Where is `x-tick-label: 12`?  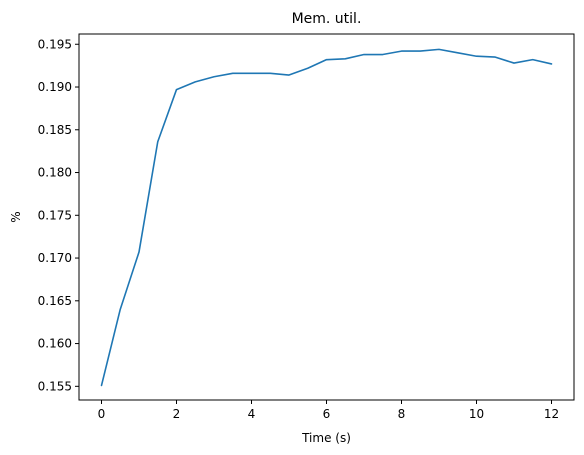 x-tick-label: 12 is located at coordinates (551, 414).